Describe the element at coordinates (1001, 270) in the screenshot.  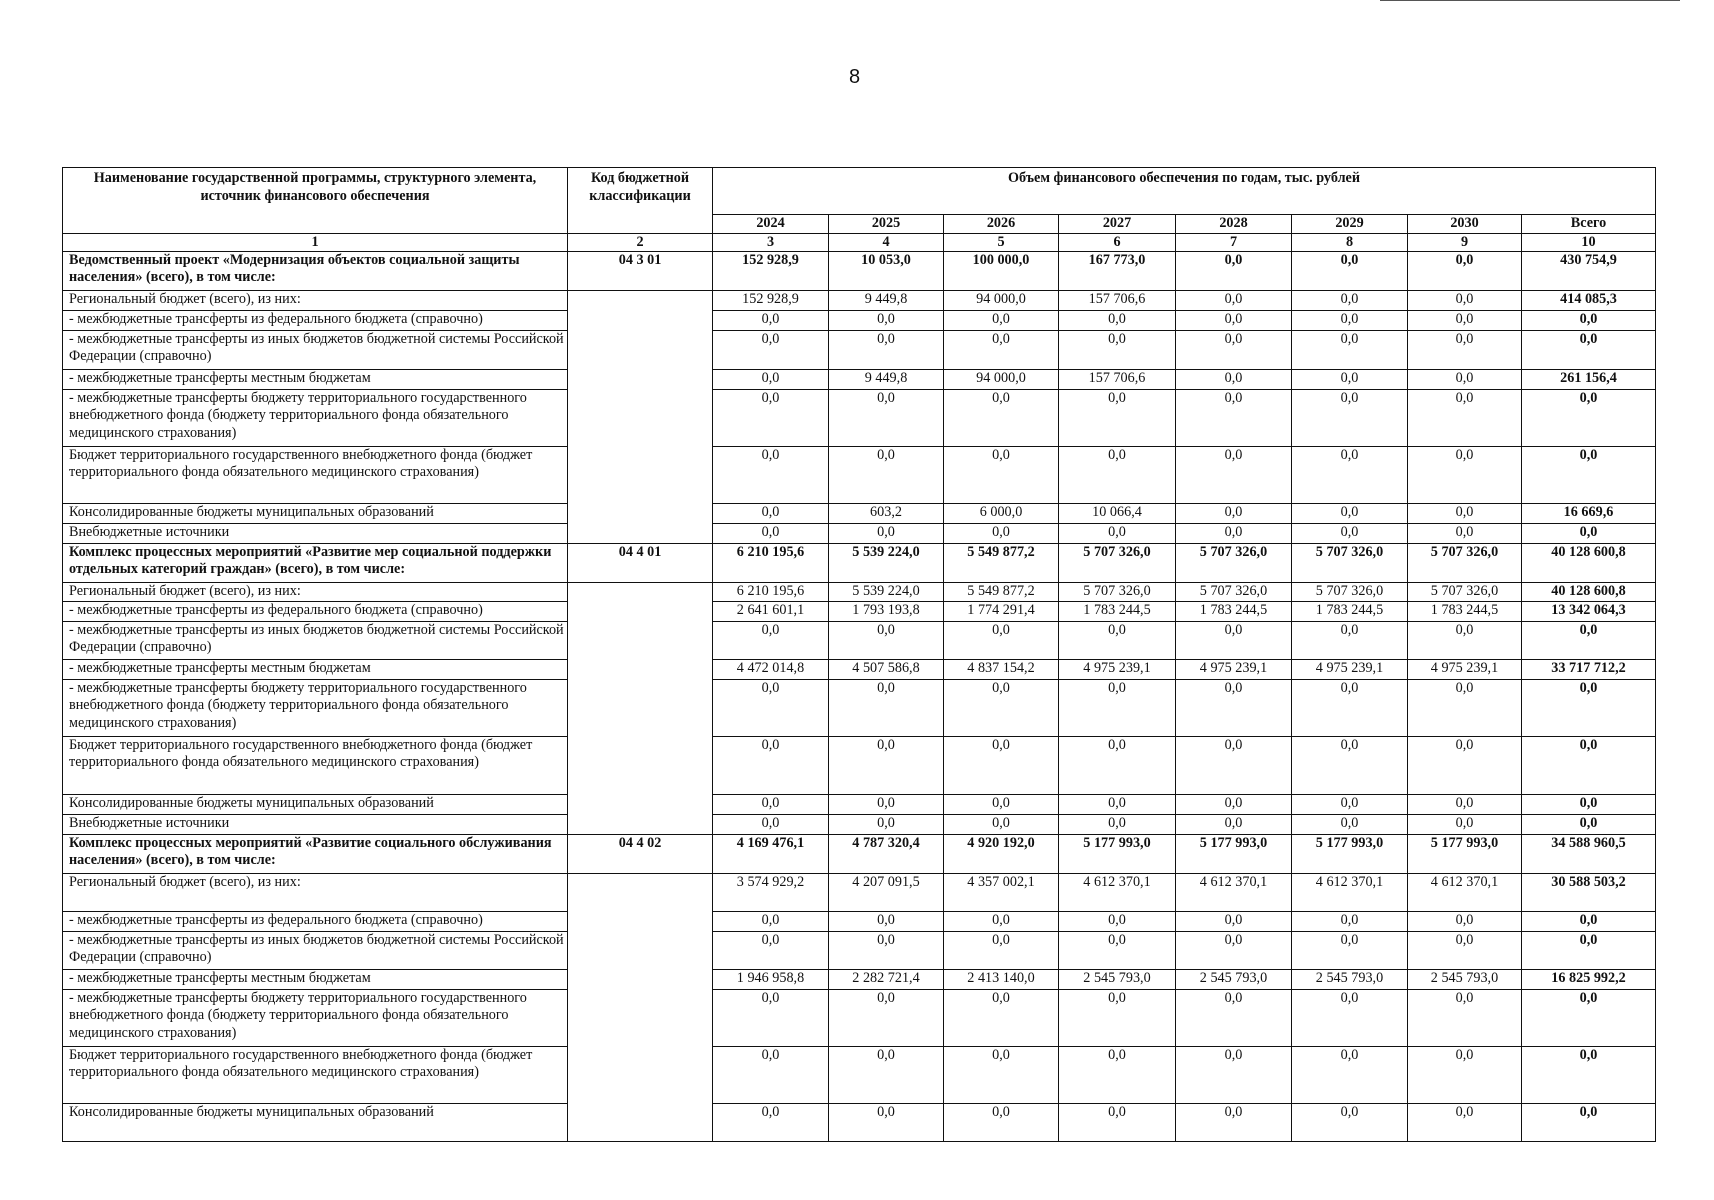
I see `value-2026: 100 000,0` at that location.